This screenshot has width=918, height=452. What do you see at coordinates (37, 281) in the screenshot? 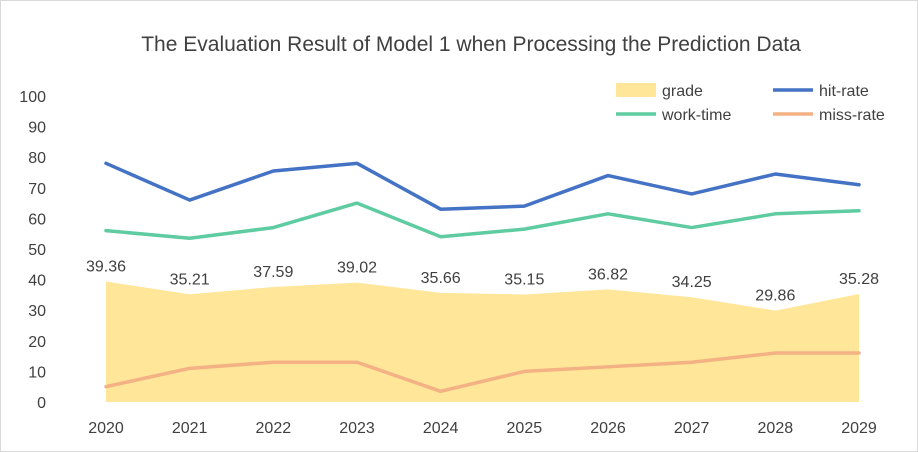
I see `y-tick-label: 40` at bounding box center [37, 281].